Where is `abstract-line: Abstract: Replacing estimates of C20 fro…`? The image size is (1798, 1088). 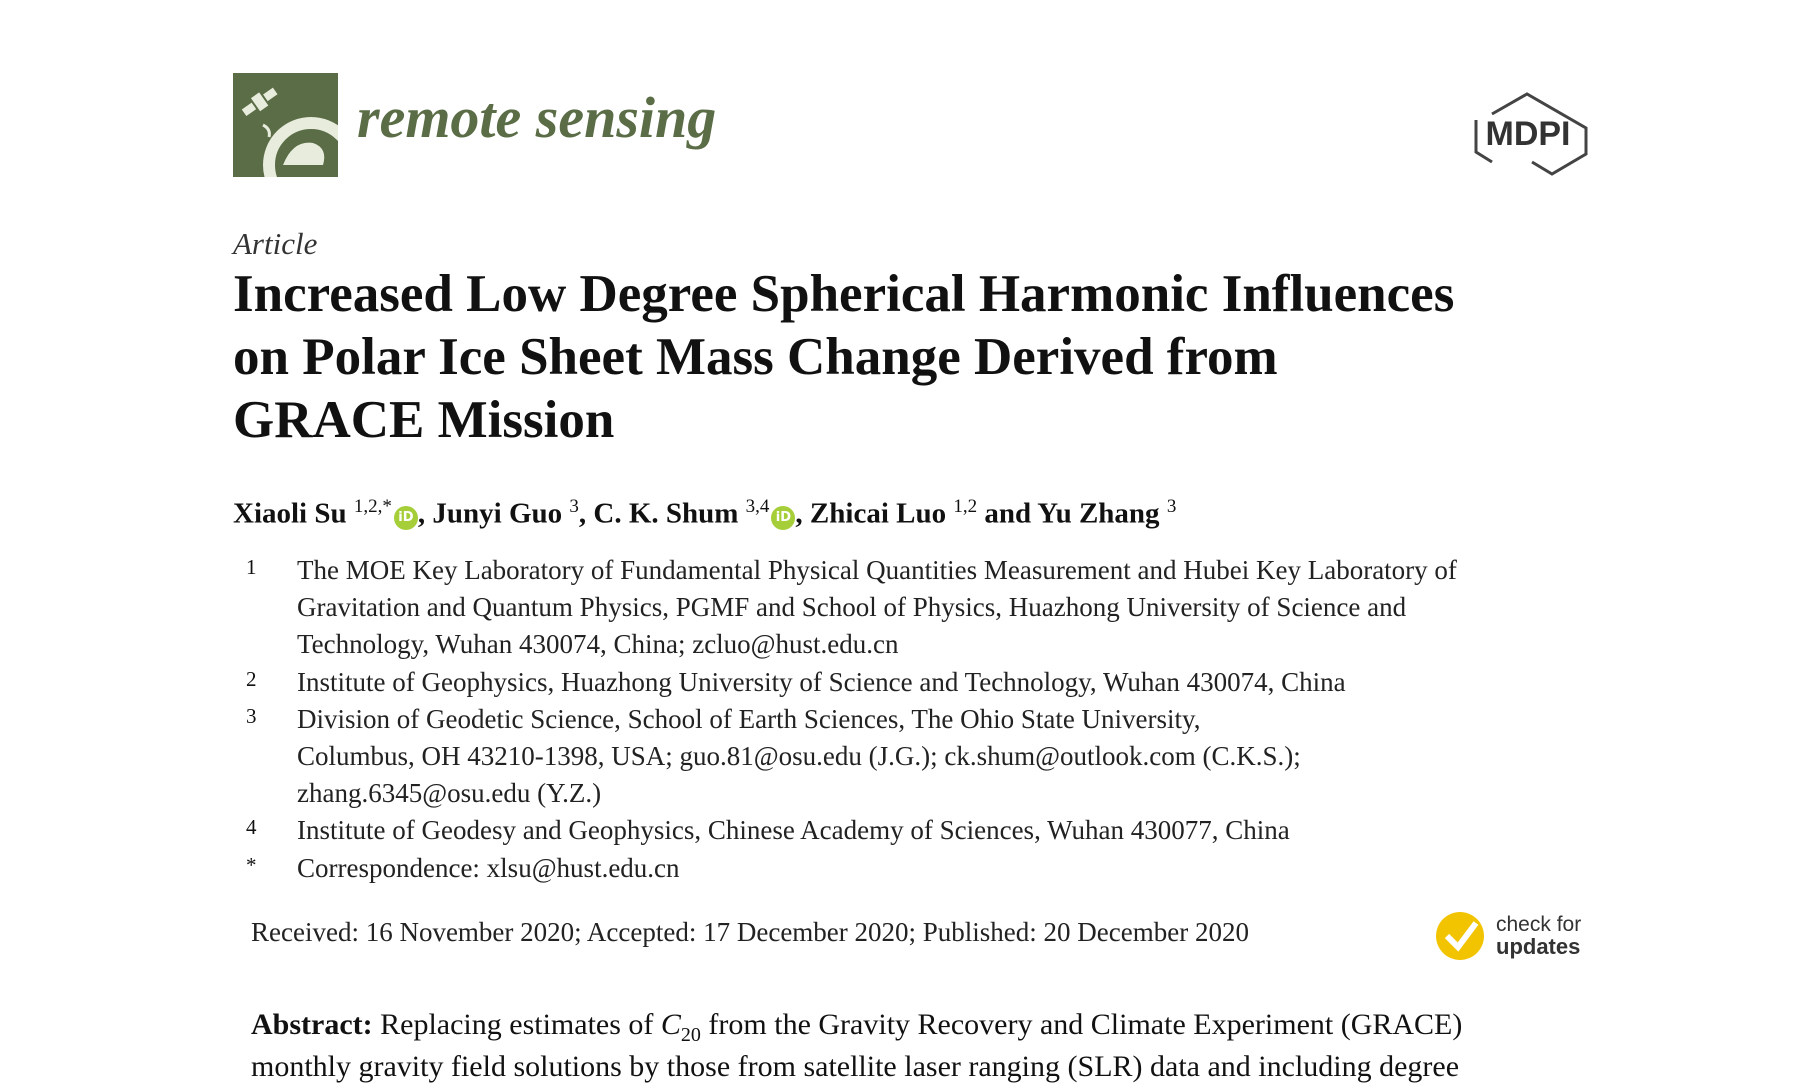 abstract-line: Abstract: Replacing estimates of C20 fro… is located at coordinates (856, 1027).